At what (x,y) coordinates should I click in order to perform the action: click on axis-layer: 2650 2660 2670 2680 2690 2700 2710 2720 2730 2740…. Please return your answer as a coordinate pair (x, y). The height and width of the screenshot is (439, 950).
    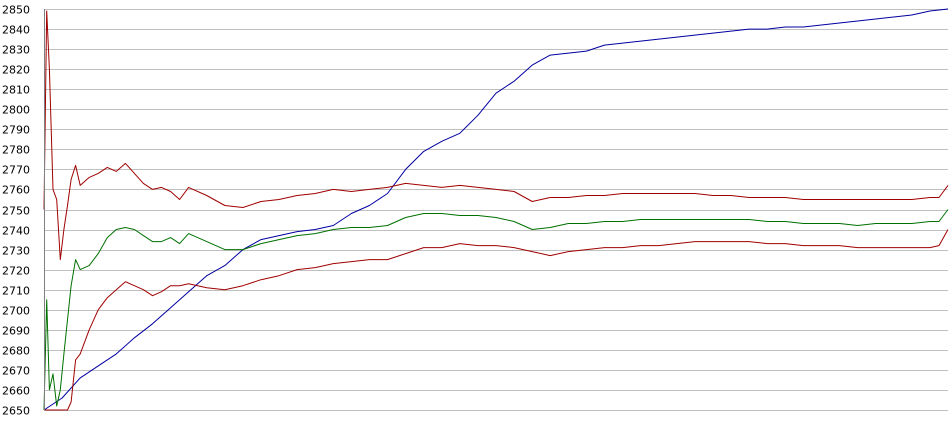
    Looking at the image, I should click on (23, 211).